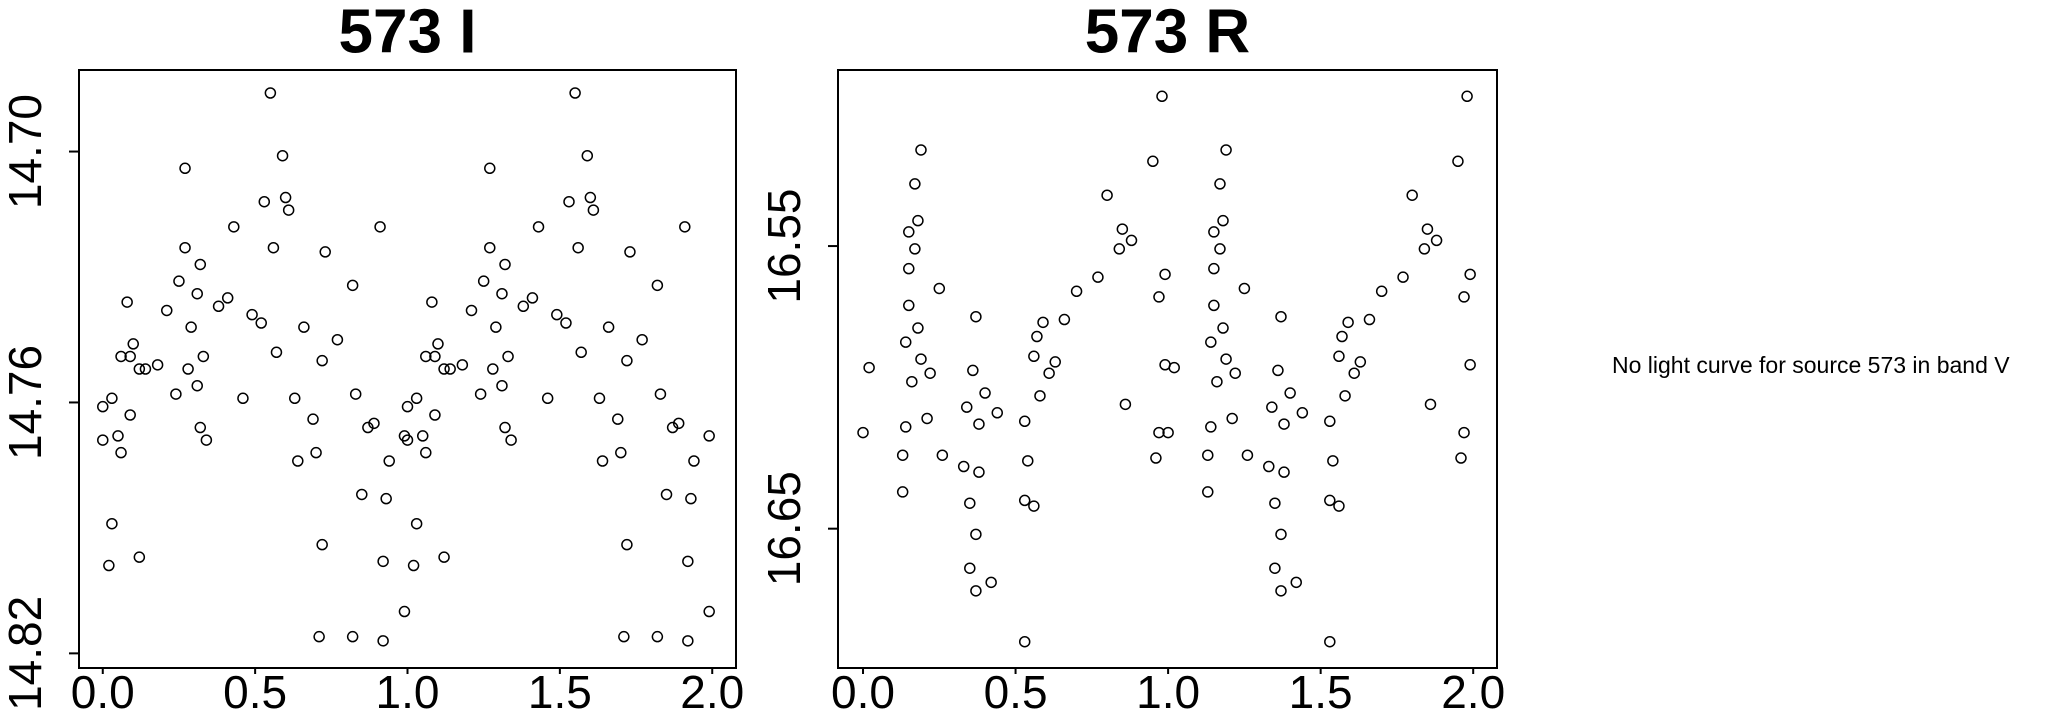 This screenshot has width=2062, height=719. What do you see at coordinates (784, 528) in the screenshot?
I see `y-tick-label: 16.65` at bounding box center [784, 528].